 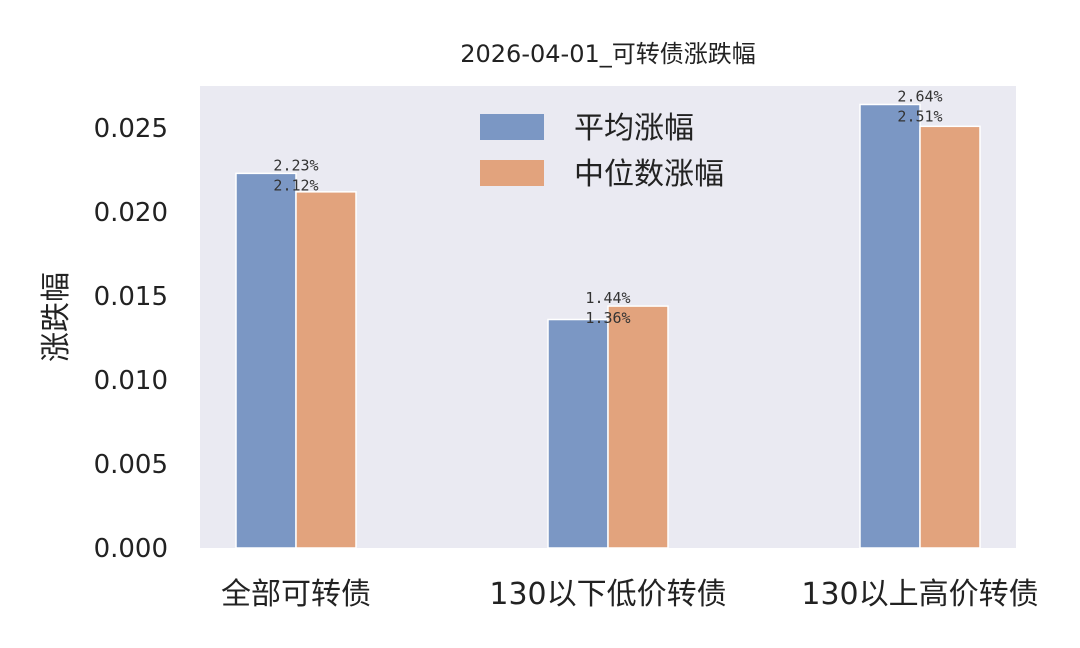 What do you see at coordinates (919, 96) in the screenshot?
I see `data-label-mean: 2.64%` at bounding box center [919, 96].